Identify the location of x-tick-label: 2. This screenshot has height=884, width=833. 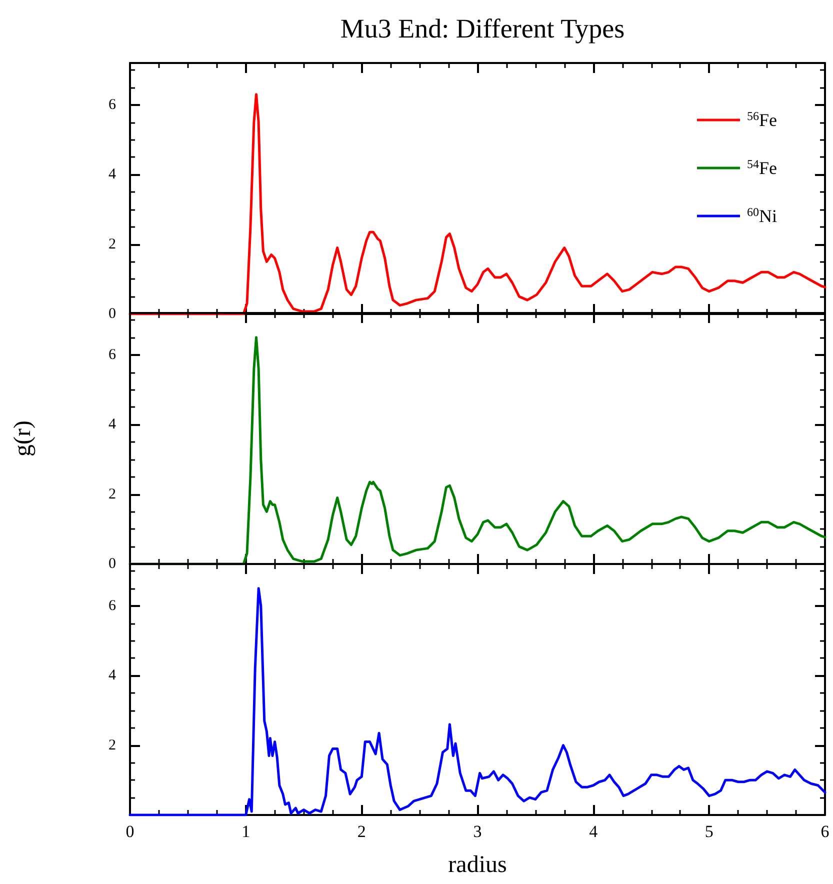
(361, 831).